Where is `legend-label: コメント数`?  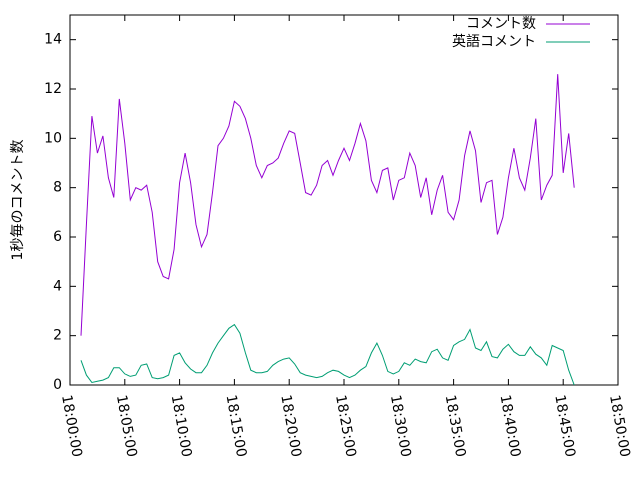
legend-label: コメント数 is located at coordinates (501, 24).